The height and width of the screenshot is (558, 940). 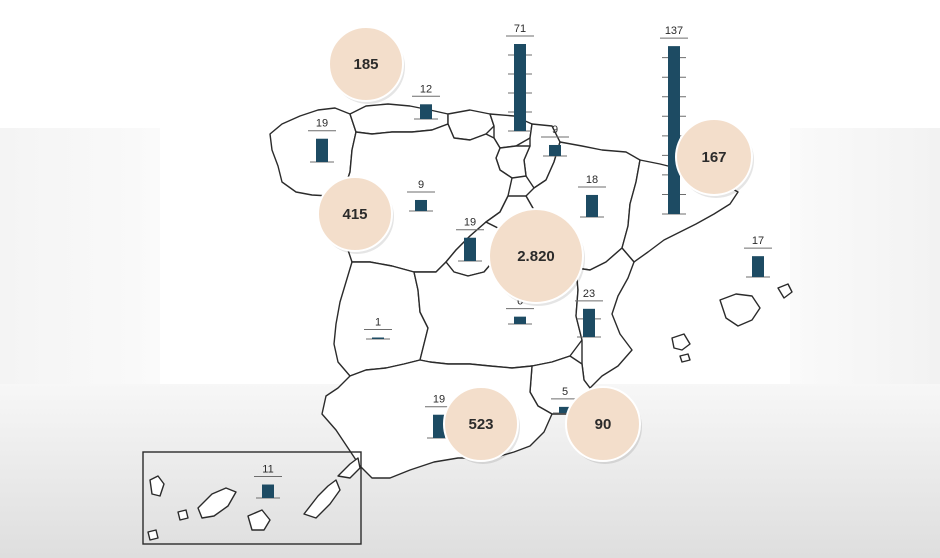 I want to click on bar-asturias, so click(x=426, y=111).